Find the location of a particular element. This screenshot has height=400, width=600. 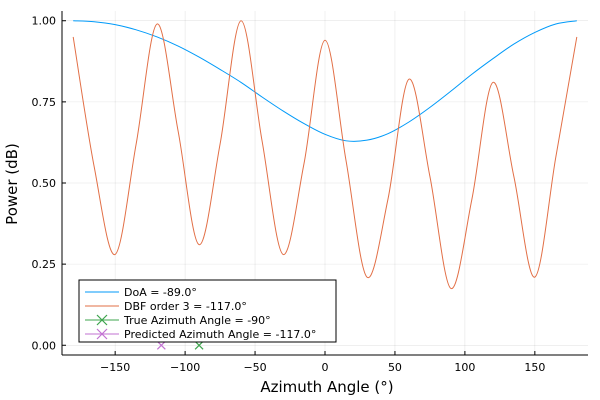

legend-entry: True Azimuth Angle = -90° is located at coordinates (178, 320).